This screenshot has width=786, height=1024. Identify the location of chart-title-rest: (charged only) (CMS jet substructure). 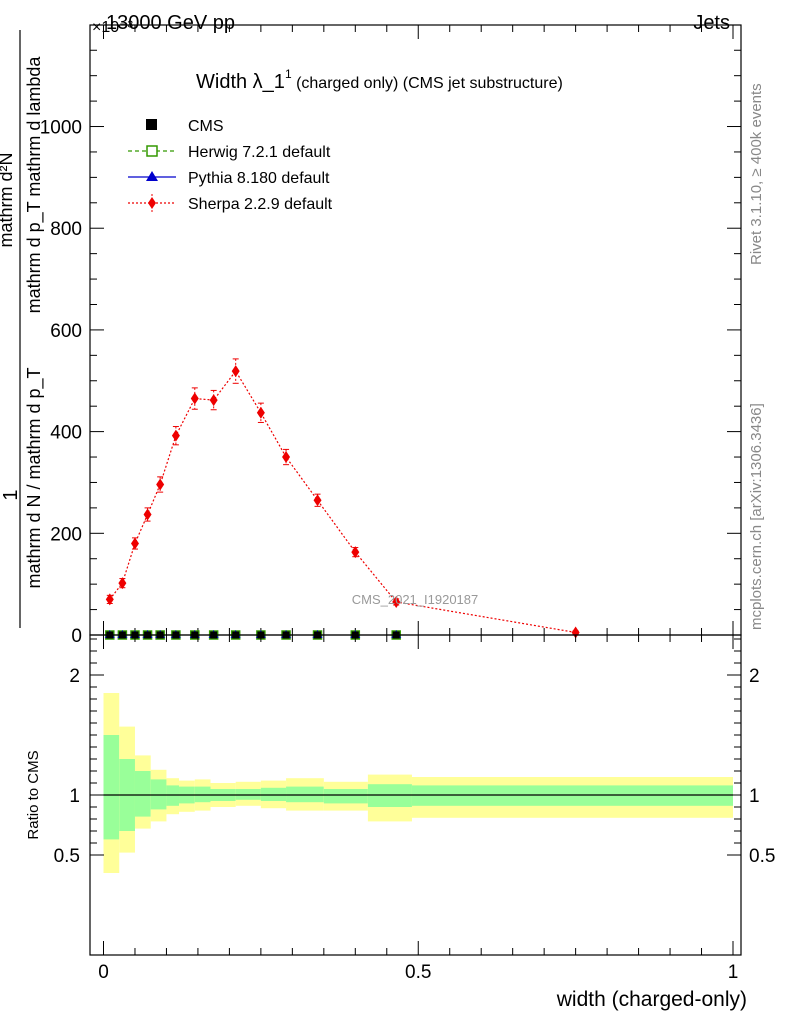
(427, 83).